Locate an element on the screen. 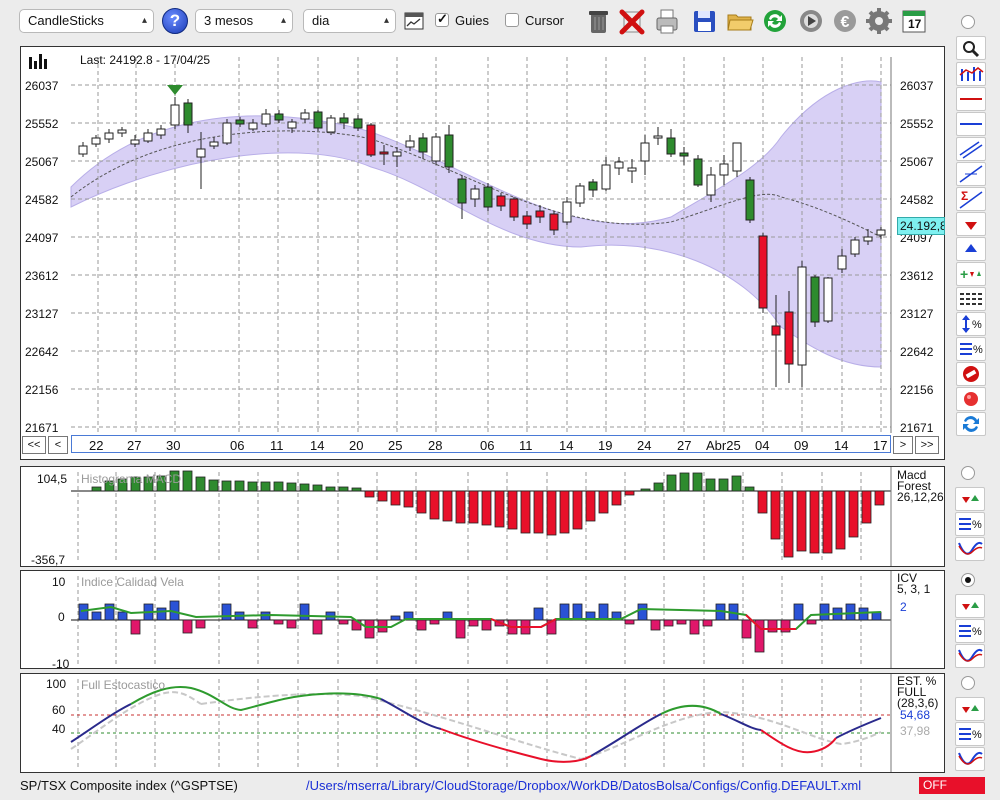 The height and width of the screenshot is (800, 1000). red-dot-icon is located at coordinates (971, 399).